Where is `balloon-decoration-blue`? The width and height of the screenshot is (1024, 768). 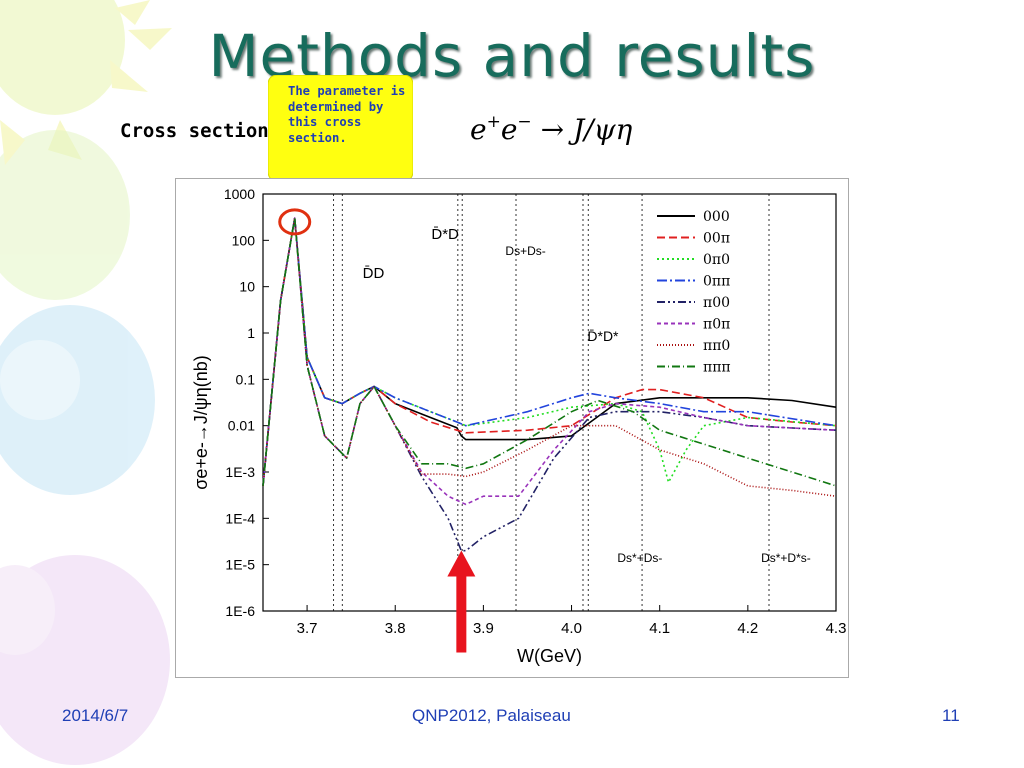 balloon-decoration-blue is located at coordinates (77, 400).